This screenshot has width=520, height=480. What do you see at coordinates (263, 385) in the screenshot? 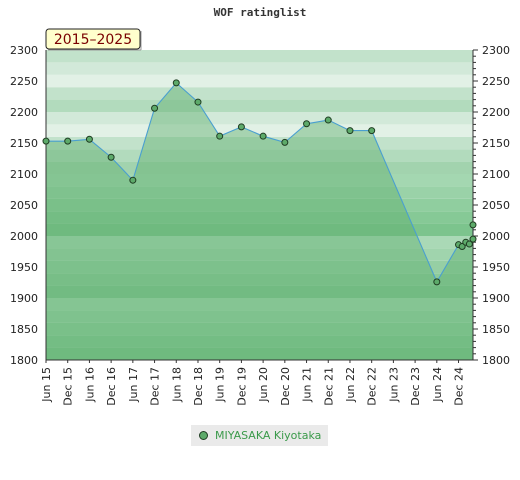
I see `x-tick-label: Jun 20` at bounding box center [263, 385].